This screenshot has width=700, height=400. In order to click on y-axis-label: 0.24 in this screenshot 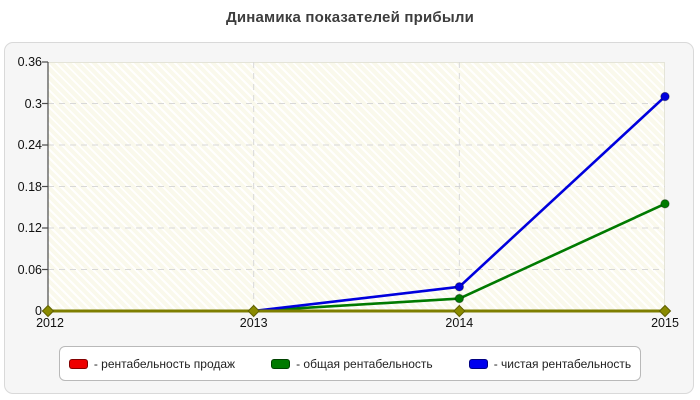, I will do `click(29, 145)`.